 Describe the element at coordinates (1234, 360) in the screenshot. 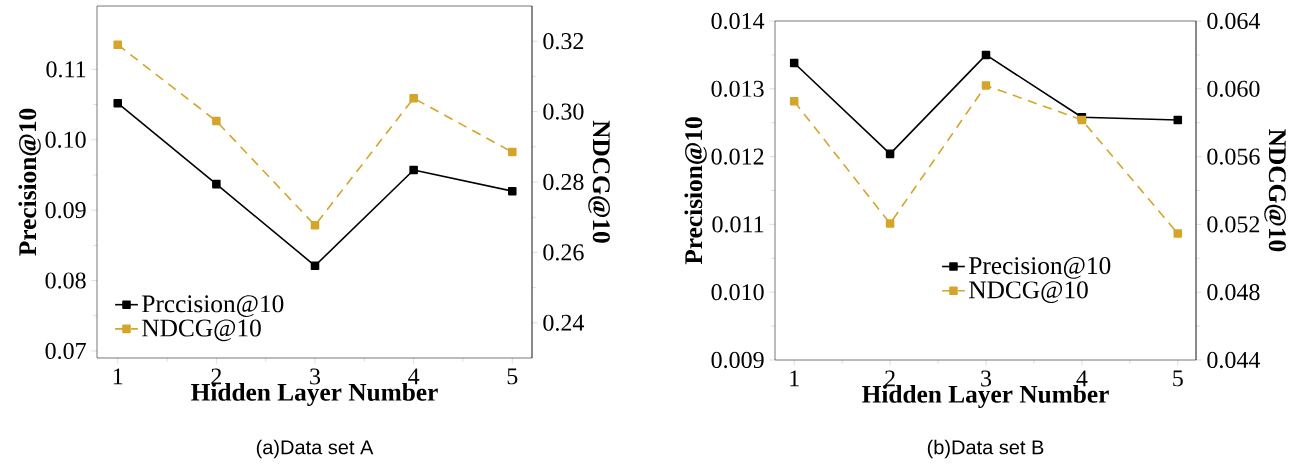

I see `y2-tick-label: 0.044` at that location.